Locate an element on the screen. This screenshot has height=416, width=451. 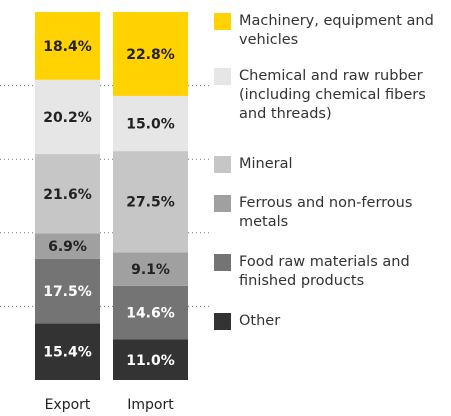
legend-item: Food raw materials and finished products is located at coordinates (332, 272).